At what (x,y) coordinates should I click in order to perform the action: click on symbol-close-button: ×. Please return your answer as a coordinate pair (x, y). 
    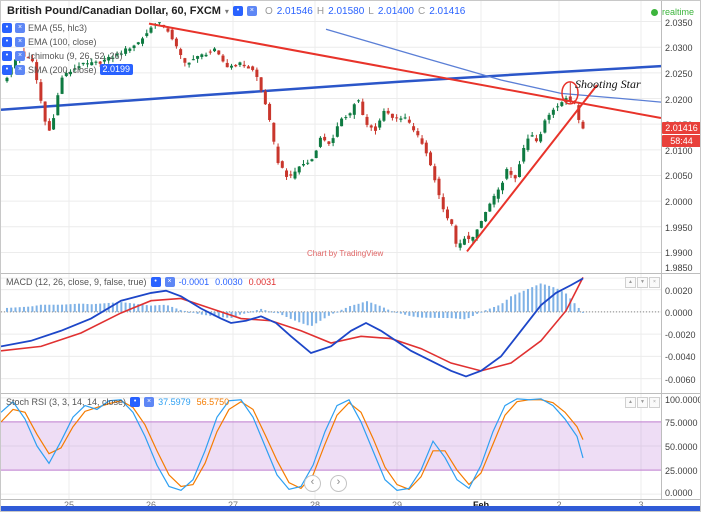
    Looking at the image, I should click on (251, 11).